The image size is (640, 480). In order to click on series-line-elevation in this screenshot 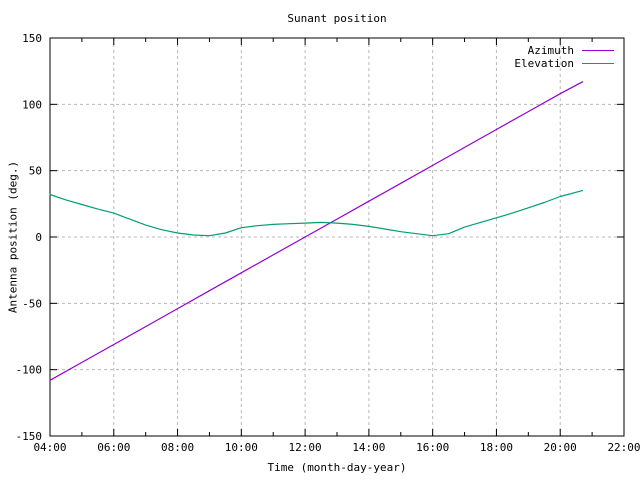, I will do `click(316, 213)`.